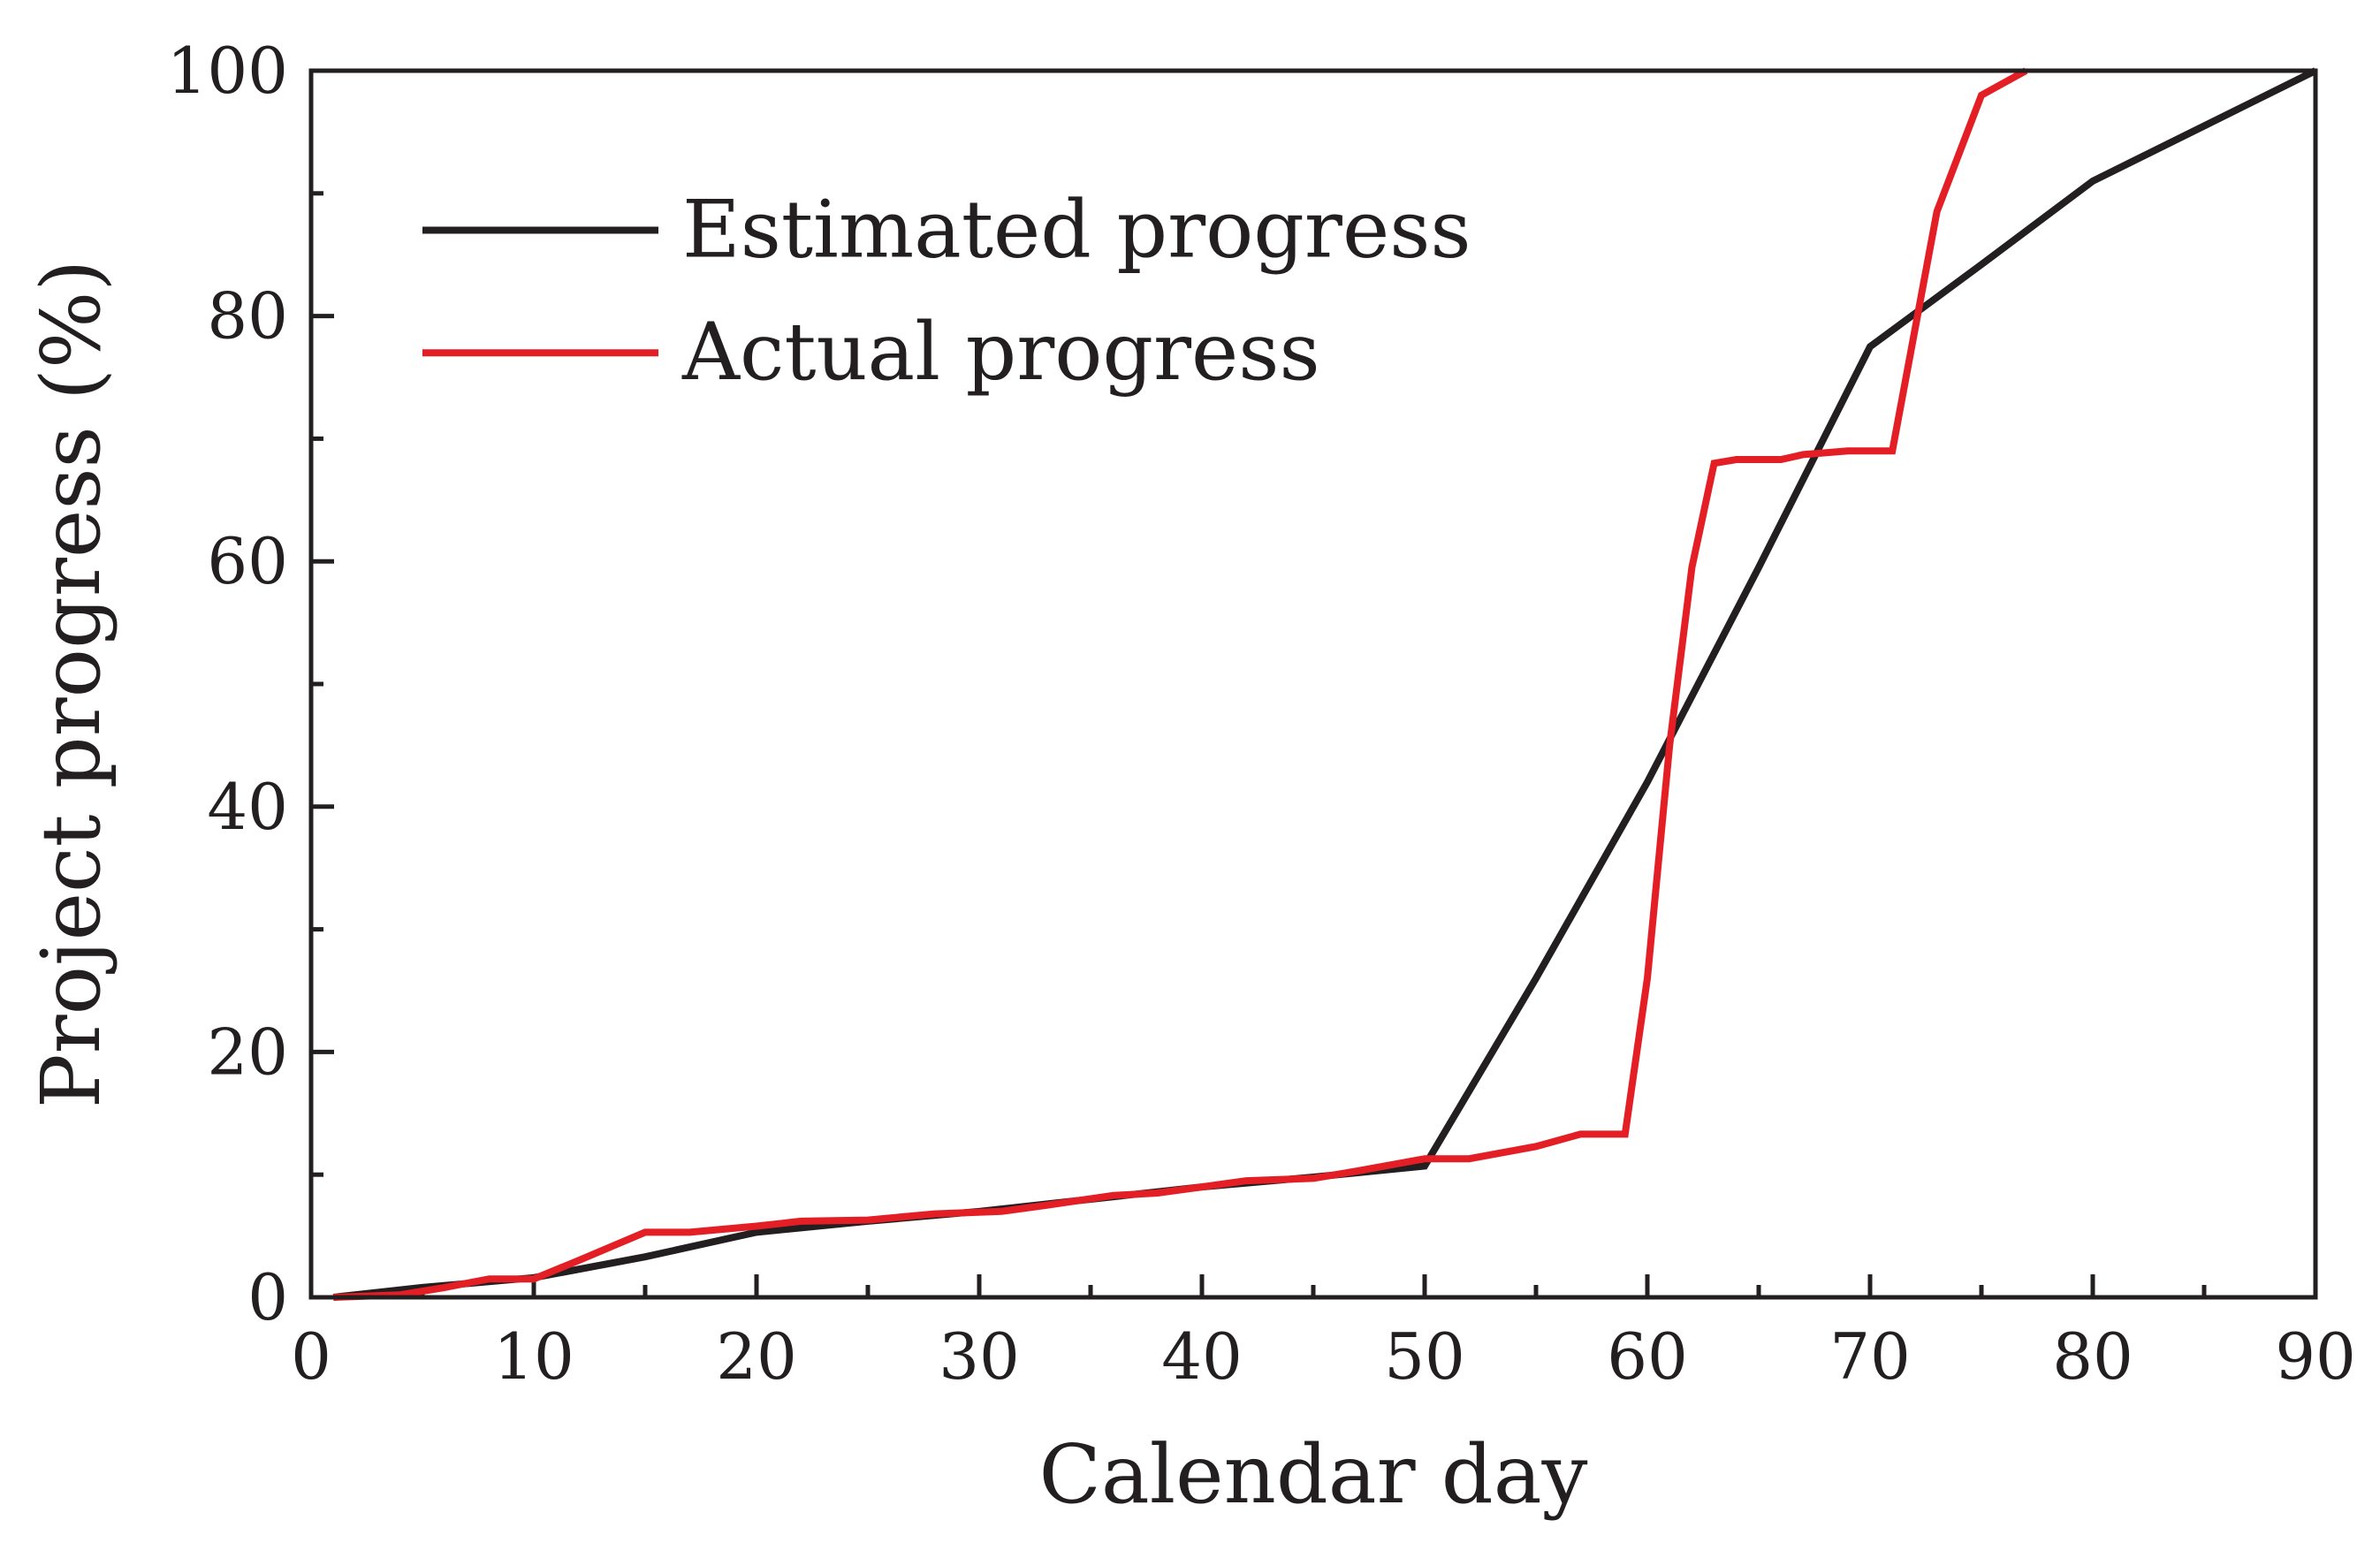  What do you see at coordinates (979, 1356) in the screenshot?
I see `x-tick-label: 30` at bounding box center [979, 1356].